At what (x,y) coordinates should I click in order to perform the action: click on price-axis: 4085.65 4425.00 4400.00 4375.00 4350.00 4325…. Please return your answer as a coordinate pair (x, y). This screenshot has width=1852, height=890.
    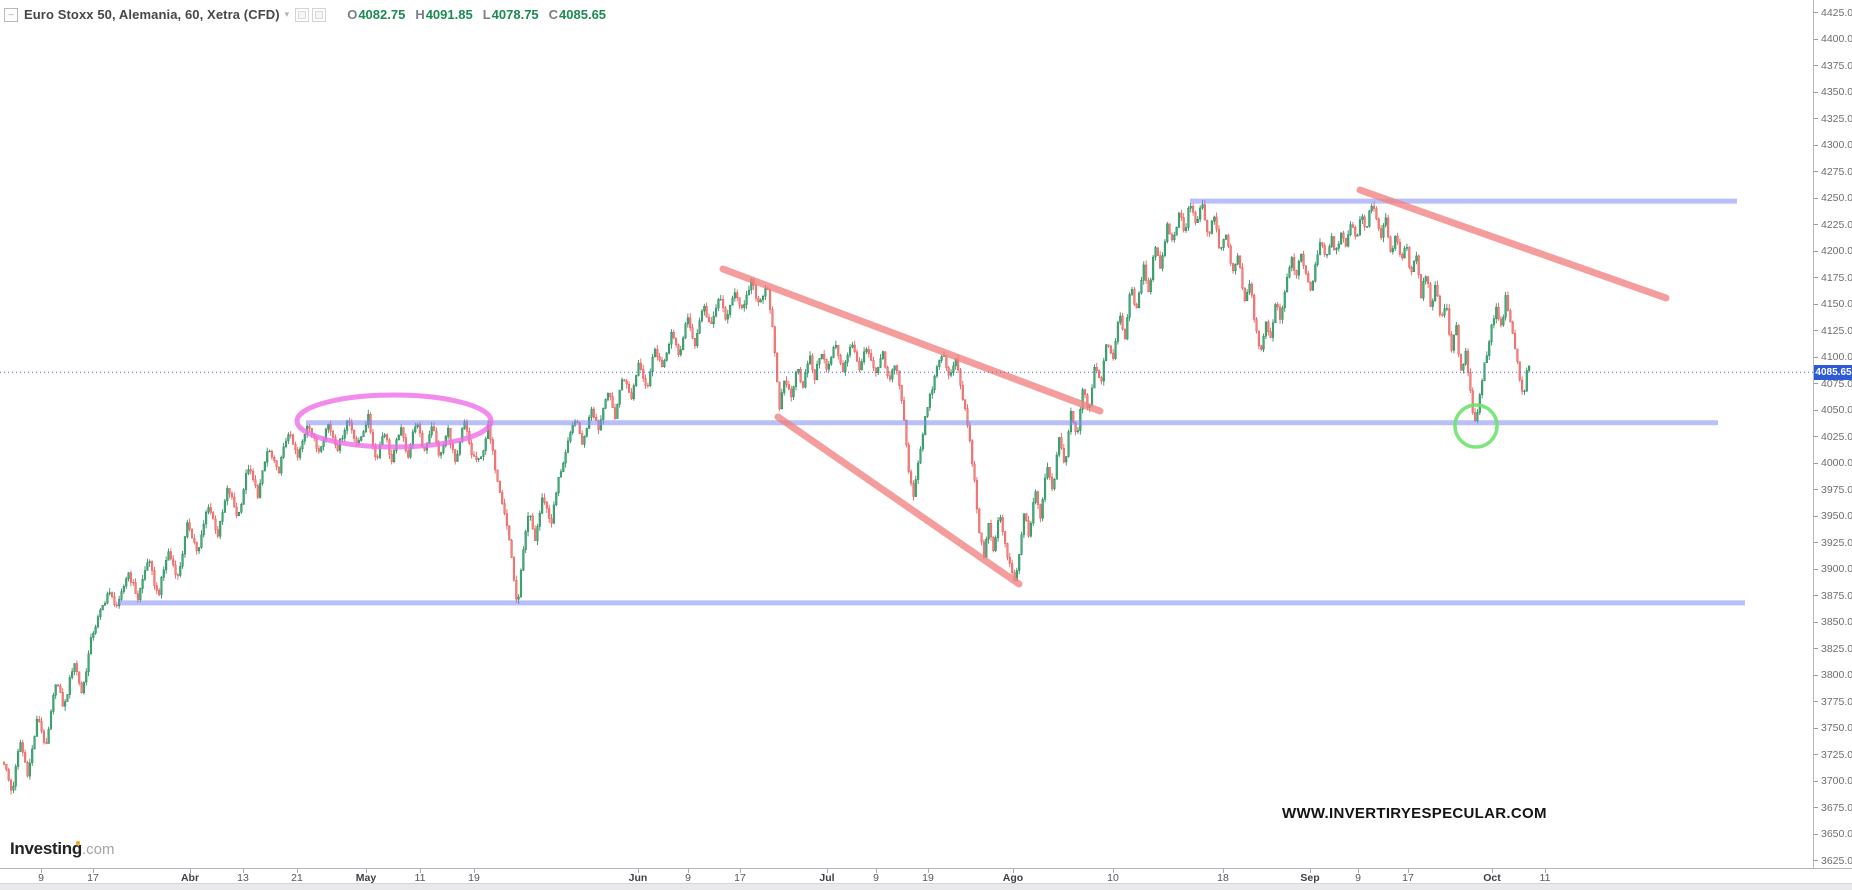
    Looking at the image, I should click on (1832, 434).